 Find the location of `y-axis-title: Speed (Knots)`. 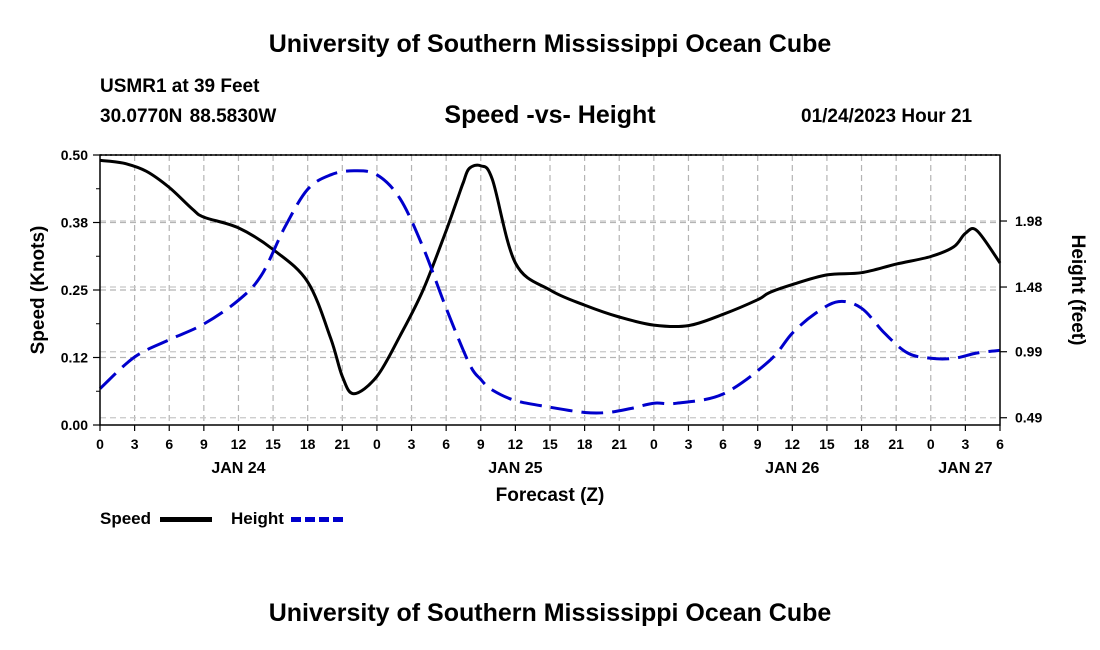

y-axis-title: Speed (Knots) is located at coordinates (38, 290).